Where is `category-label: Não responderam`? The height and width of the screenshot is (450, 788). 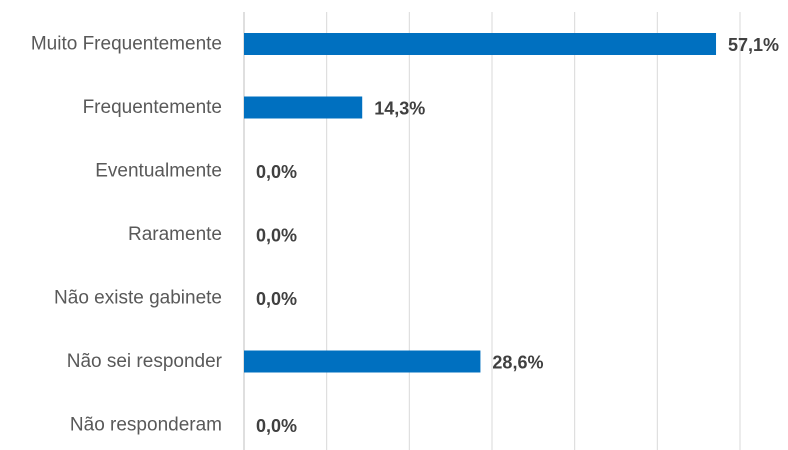 category-label: Não responderam is located at coordinates (146, 425).